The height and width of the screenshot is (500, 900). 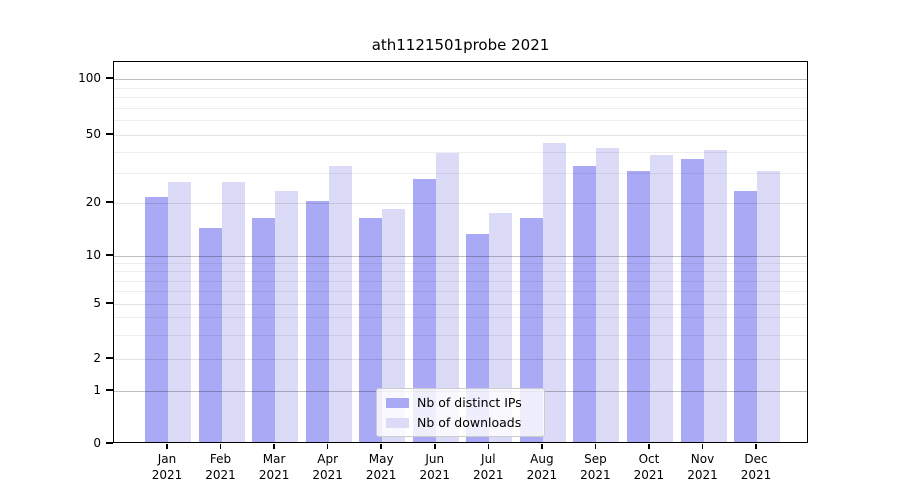 I want to click on y-tick-label-50: 50, so click(x=93, y=134).